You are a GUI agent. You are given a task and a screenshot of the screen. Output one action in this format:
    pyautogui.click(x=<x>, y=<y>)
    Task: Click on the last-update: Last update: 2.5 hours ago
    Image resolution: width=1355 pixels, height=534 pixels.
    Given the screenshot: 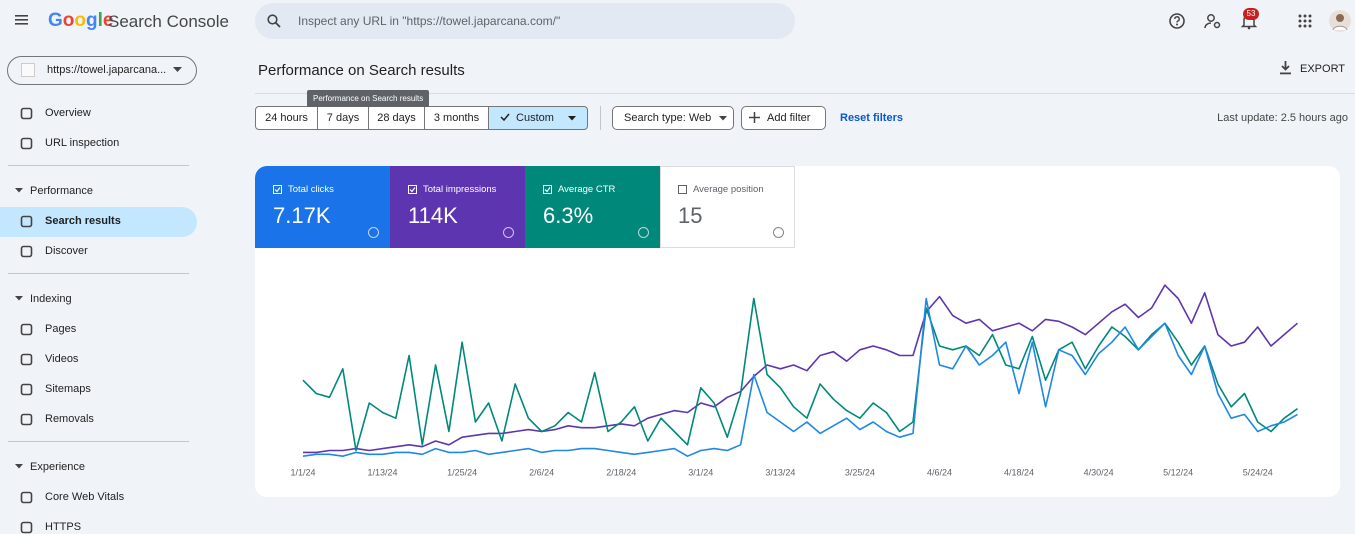 What is the action you would take?
    pyautogui.click(x=1282, y=118)
    